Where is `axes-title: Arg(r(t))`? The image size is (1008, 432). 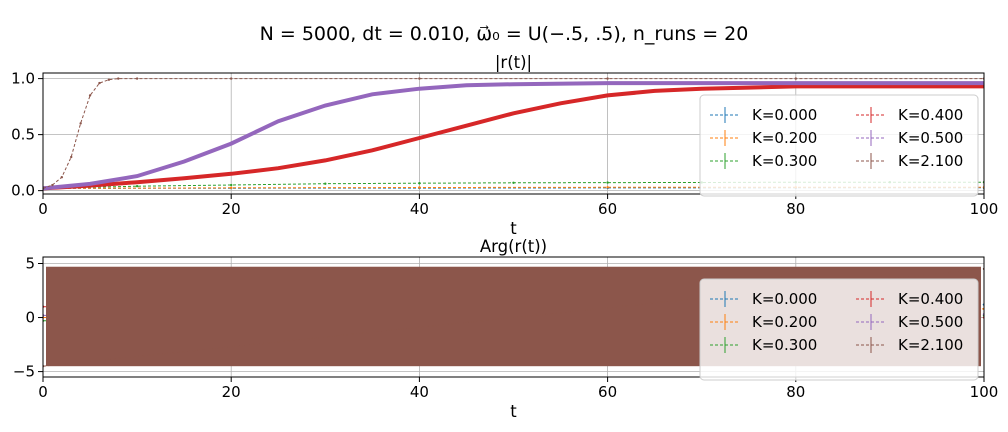
axes-title: Arg(r(t)) is located at coordinates (513, 246).